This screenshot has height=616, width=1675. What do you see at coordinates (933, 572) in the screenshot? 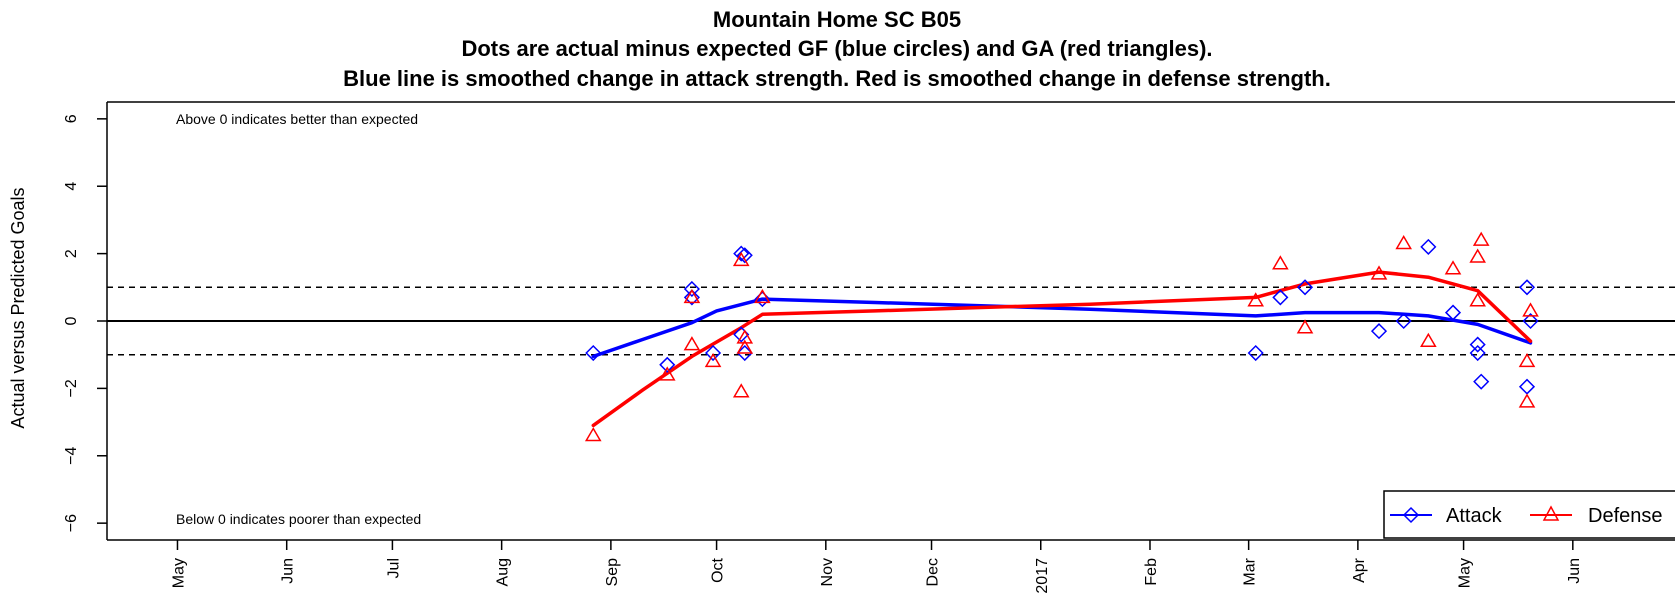
I see `x-tick-label: Dec` at bounding box center [933, 572].